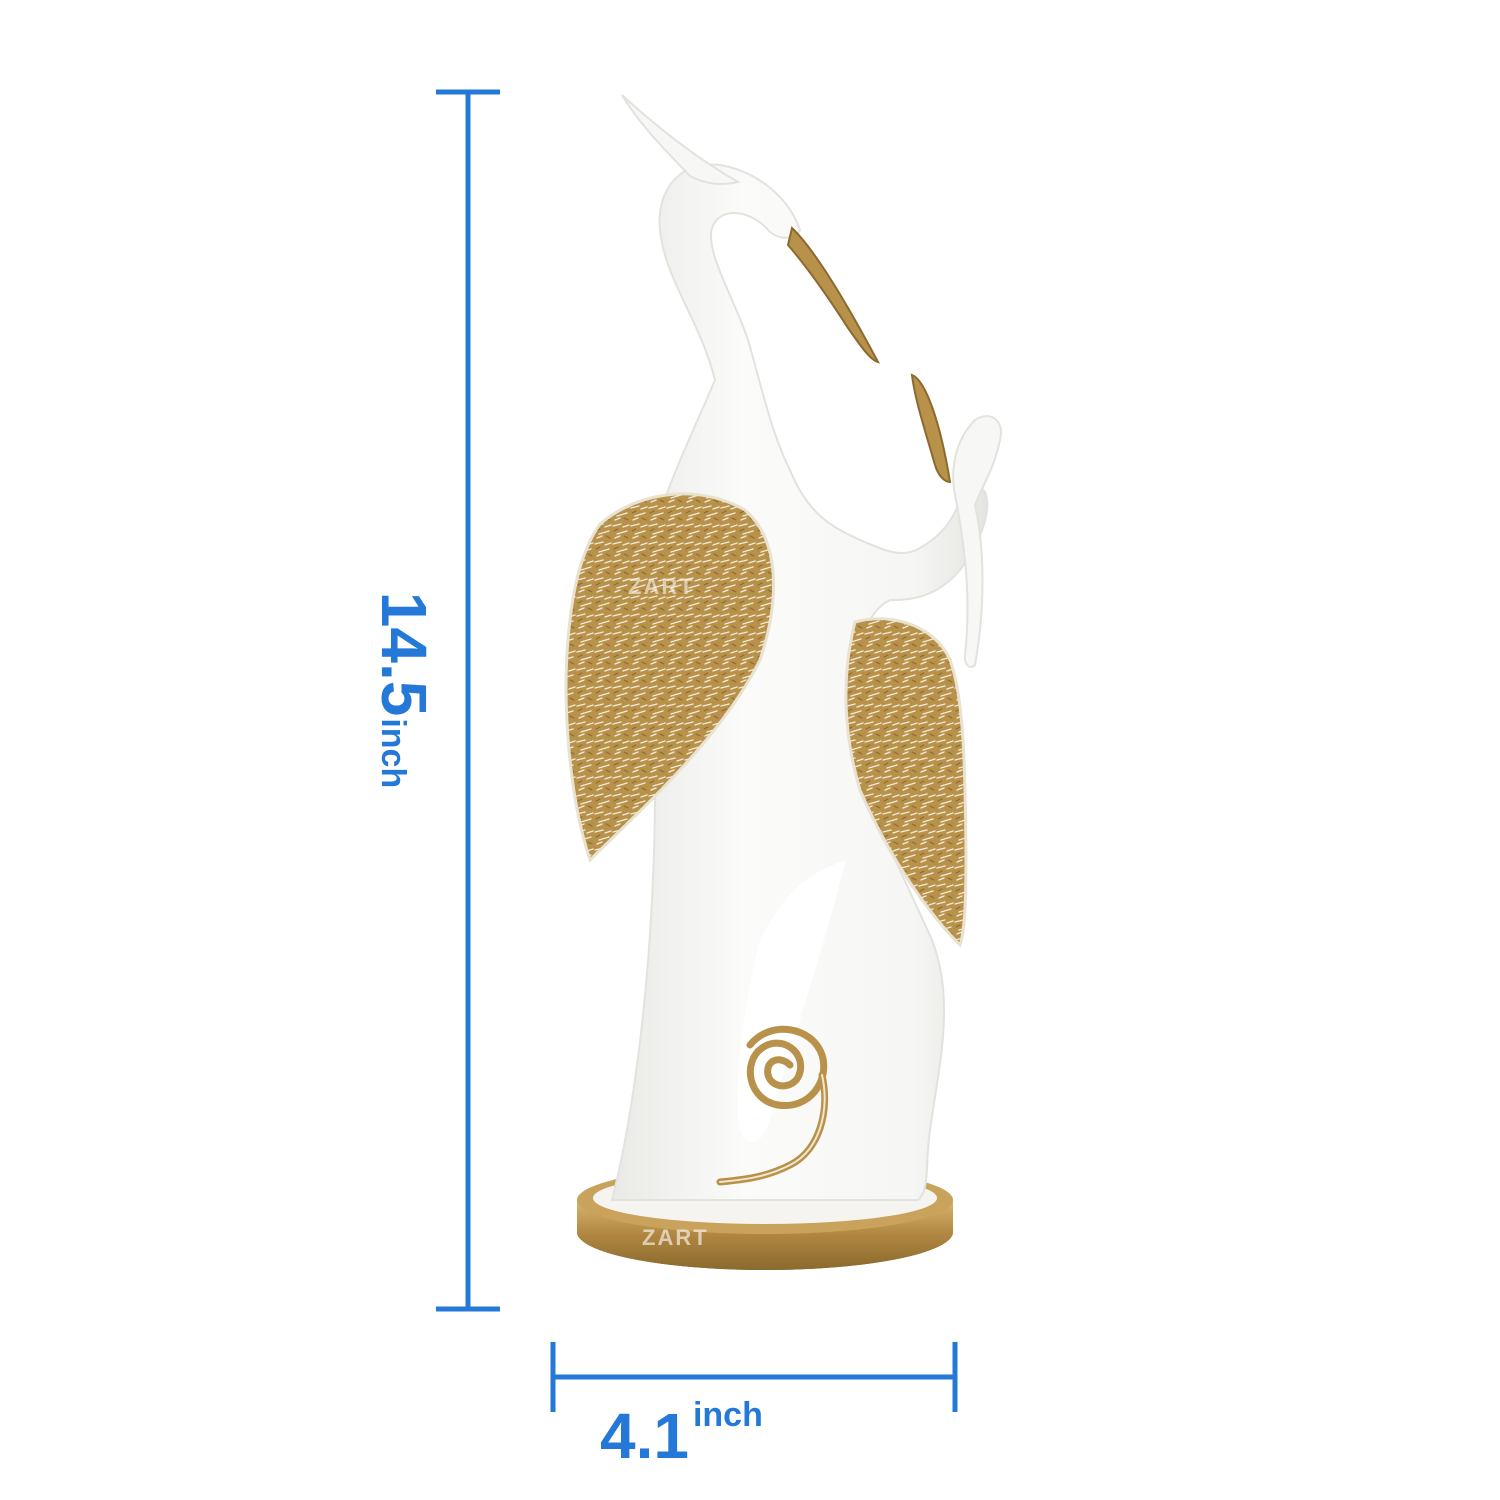  What do you see at coordinates (681, 139) in the screenshot?
I see `crane-crest` at bounding box center [681, 139].